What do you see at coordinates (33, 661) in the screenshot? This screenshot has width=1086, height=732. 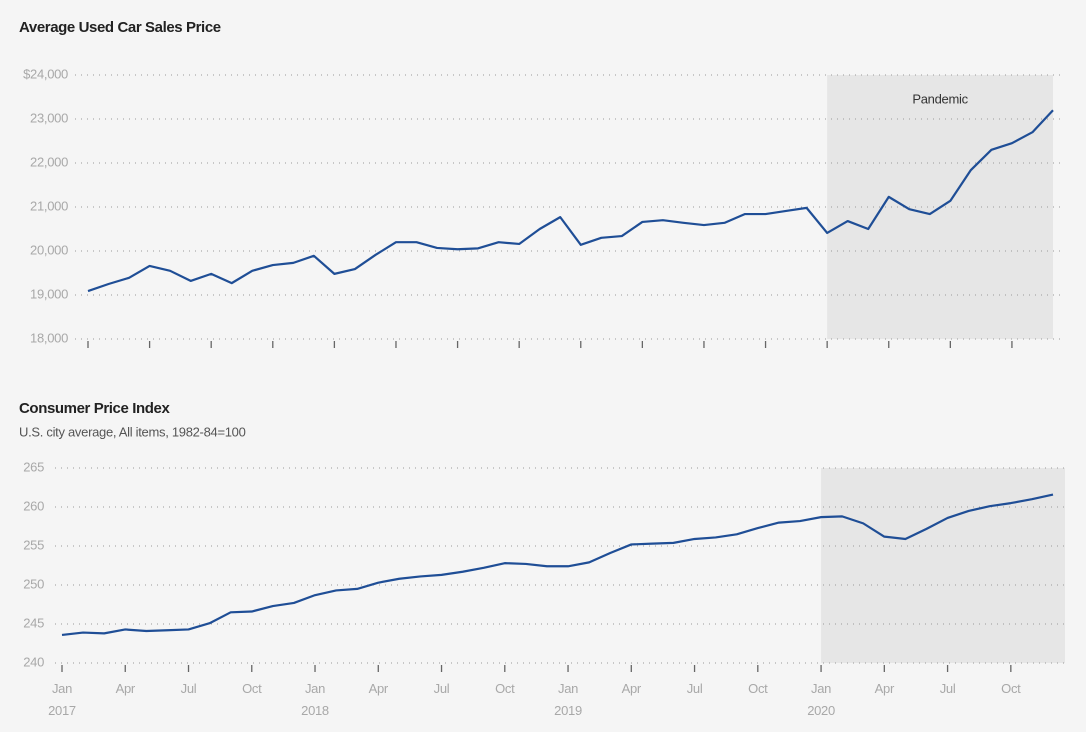 I see `y-tick-label: 240` at bounding box center [33, 661].